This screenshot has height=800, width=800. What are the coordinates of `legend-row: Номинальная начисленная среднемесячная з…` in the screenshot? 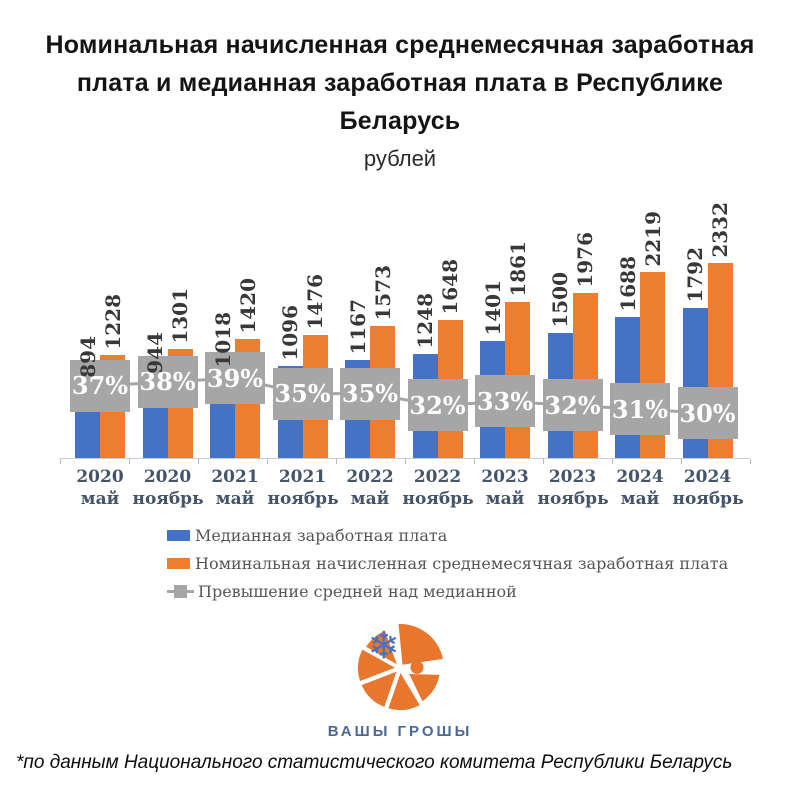 It's located at (447, 563).